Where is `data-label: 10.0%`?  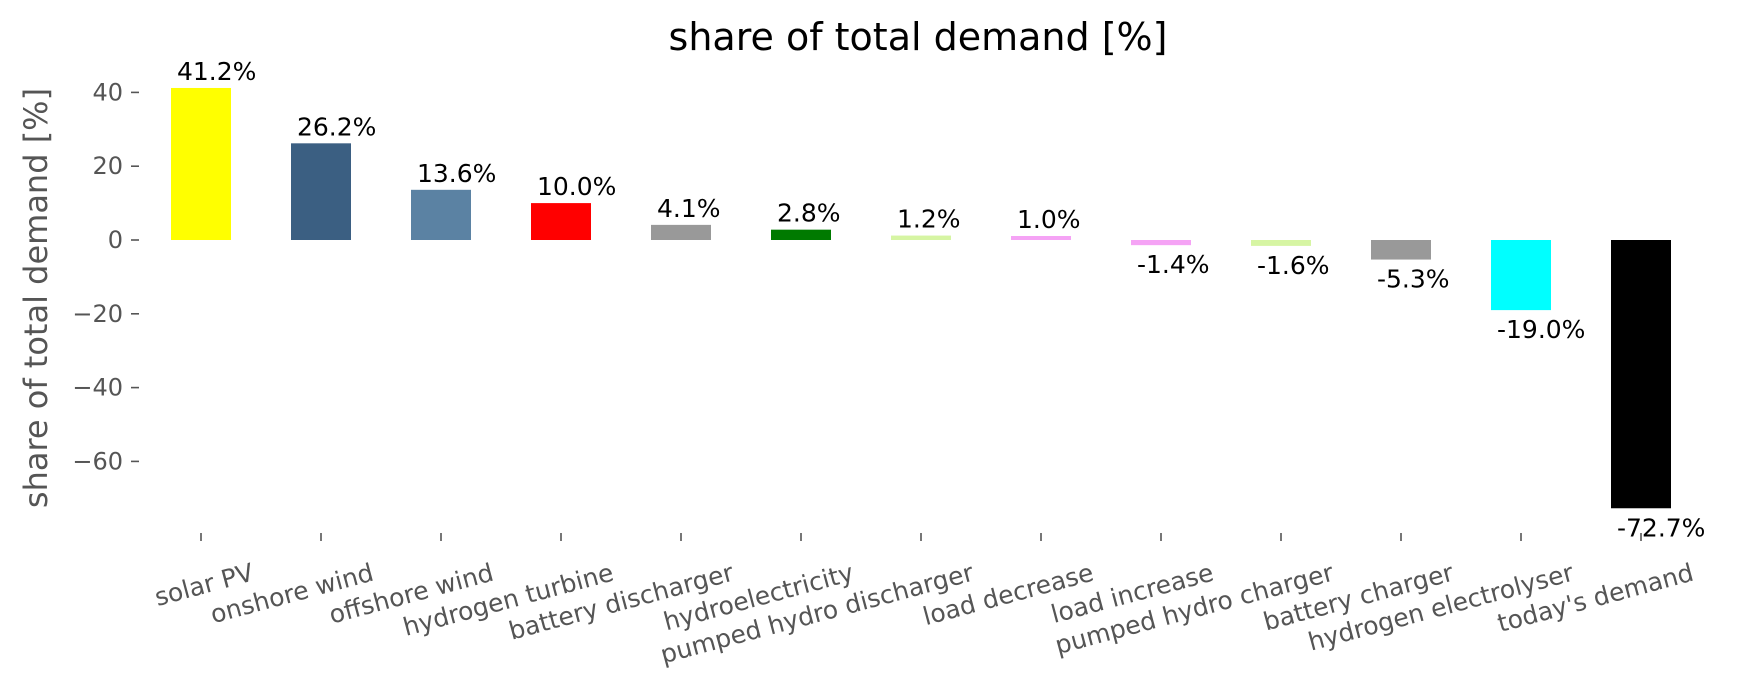
data-label: 10.0% is located at coordinates (576, 186).